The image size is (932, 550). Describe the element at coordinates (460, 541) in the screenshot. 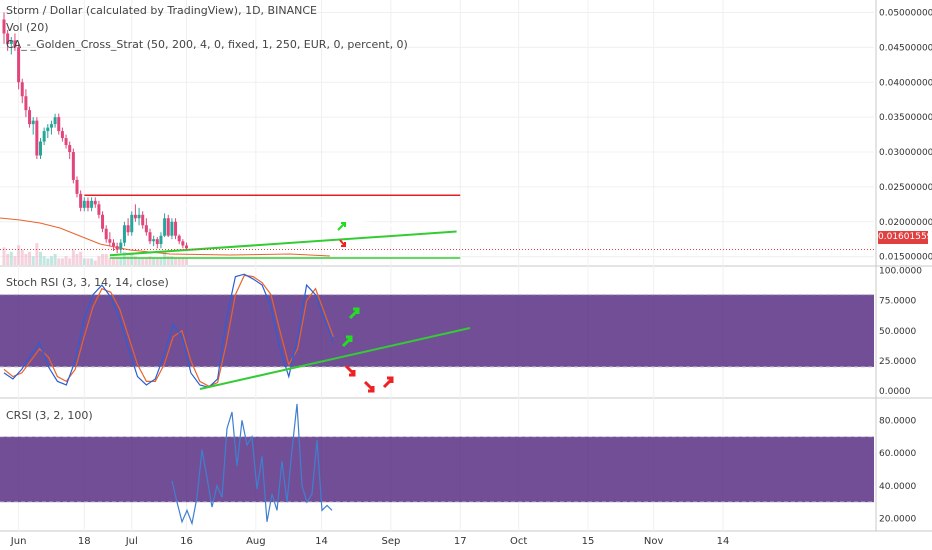

I see `time-axis-label: 17` at that location.